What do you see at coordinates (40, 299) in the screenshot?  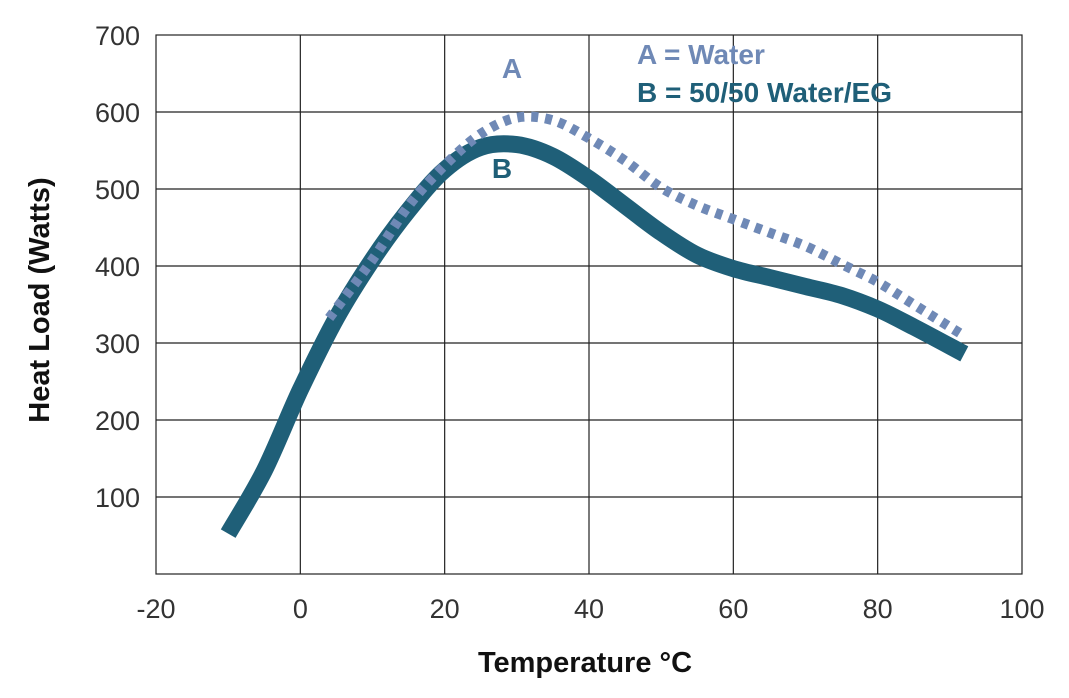 I see `y-axis-title: Heat Load (Watts)` at bounding box center [40, 299].